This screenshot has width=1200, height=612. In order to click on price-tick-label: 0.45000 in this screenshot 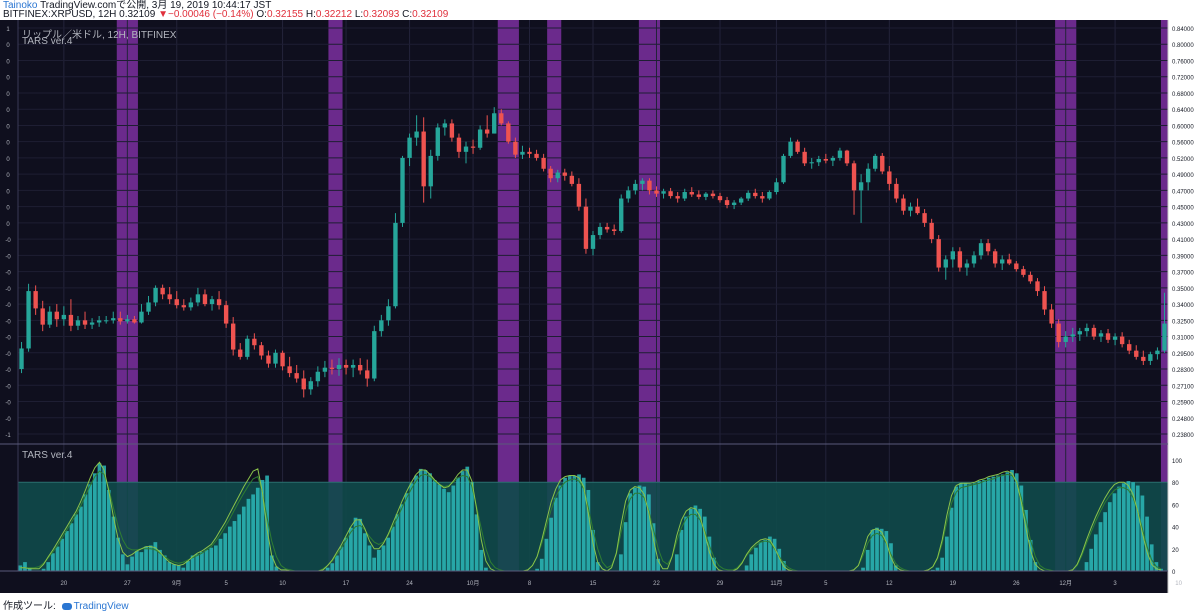, I will do `click(1183, 209)`.